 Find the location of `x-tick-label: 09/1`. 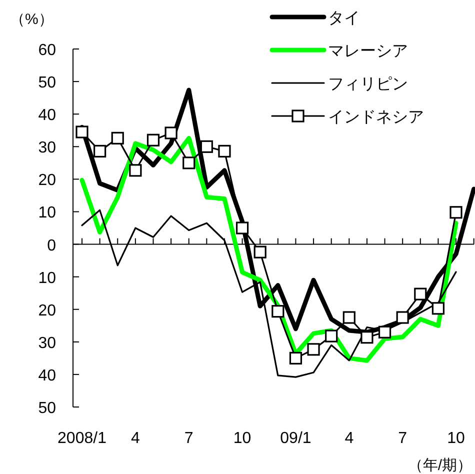

x-tick-label: 09/1 is located at coordinates (296, 438).